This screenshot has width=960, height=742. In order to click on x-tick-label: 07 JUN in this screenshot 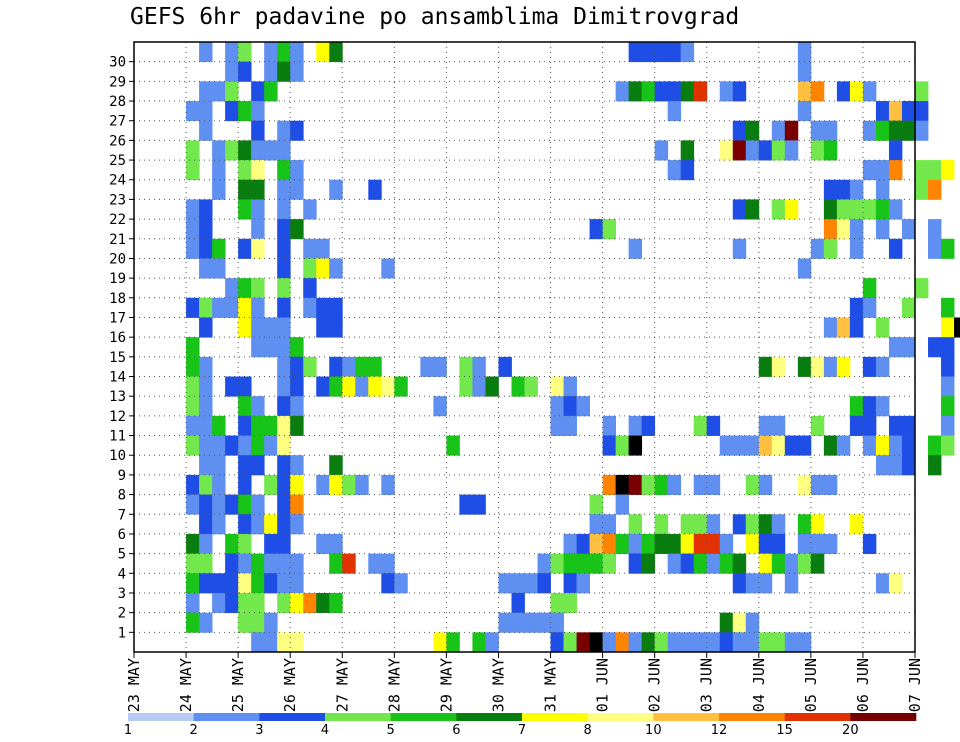, I will do `click(915, 685)`.